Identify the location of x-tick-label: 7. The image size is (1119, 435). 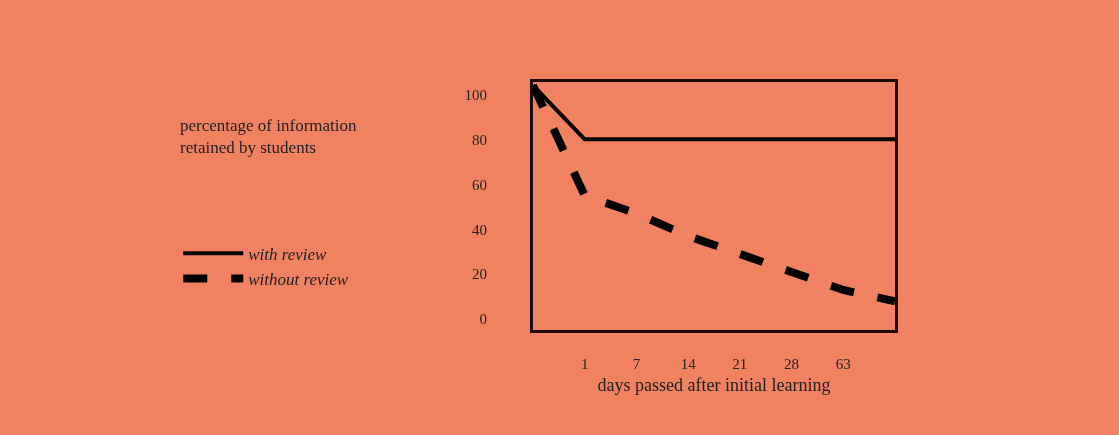
(636, 364).